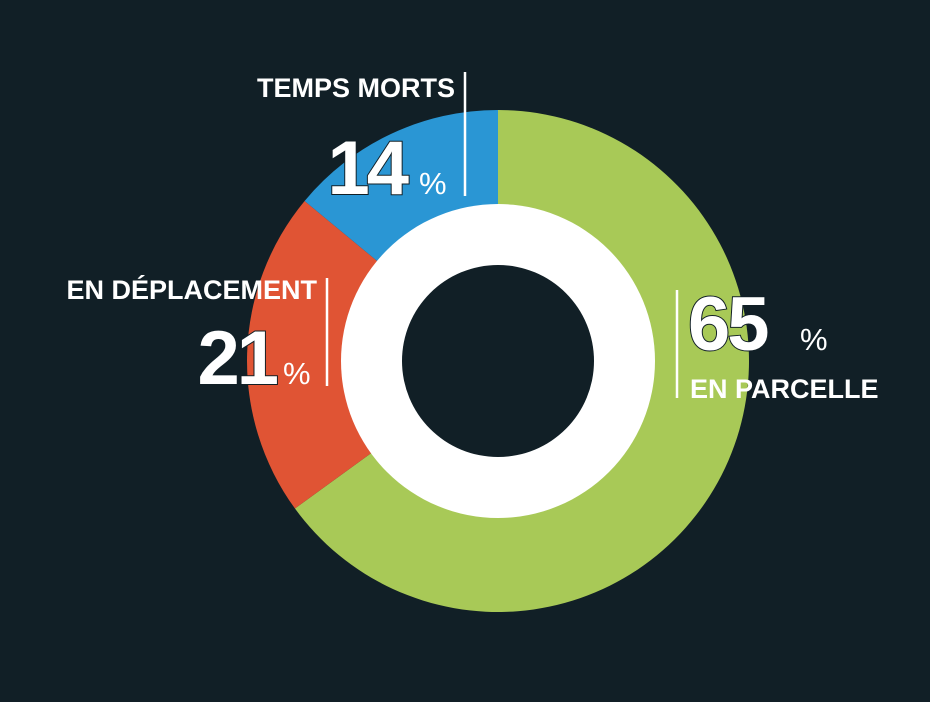 Image resolution: width=930 pixels, height=702 pixels. I want to click on value-label: 14, so click(367, 168).